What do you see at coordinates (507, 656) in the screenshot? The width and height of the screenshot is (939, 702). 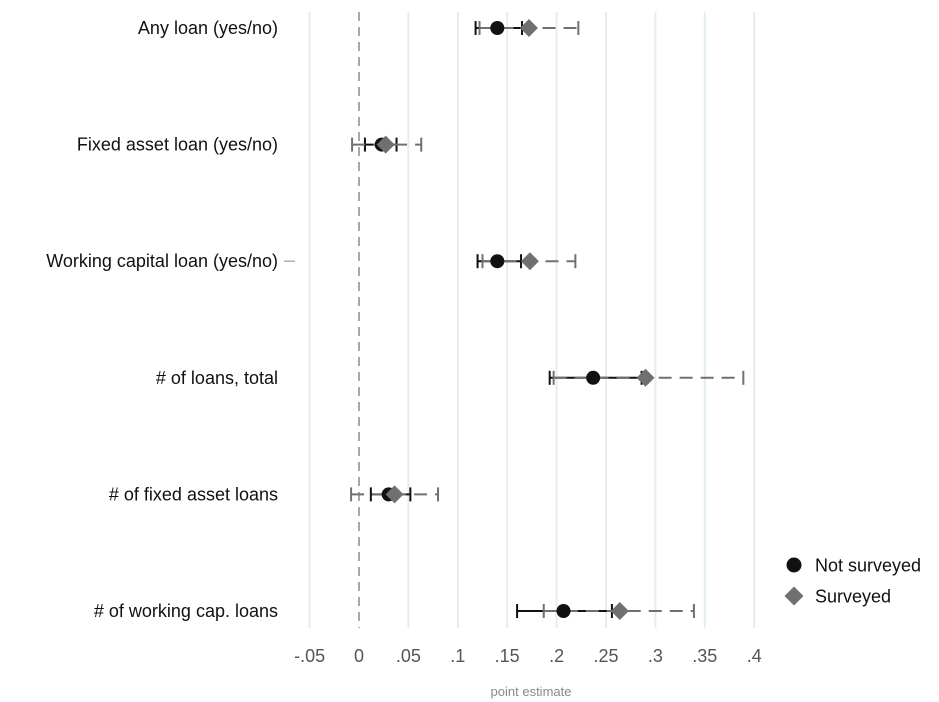 I see `x-tick-label: .15` at bounding box center [507, 656].